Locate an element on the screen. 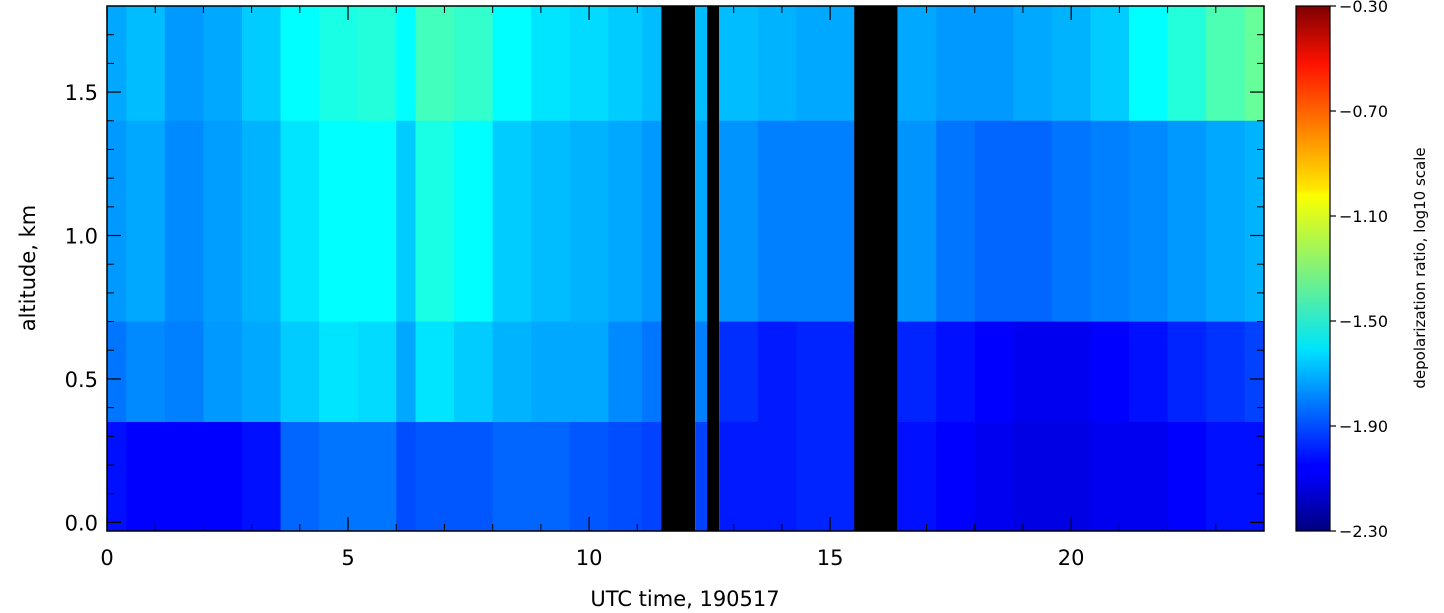  colorbar is located at coordinates (1313, 268).